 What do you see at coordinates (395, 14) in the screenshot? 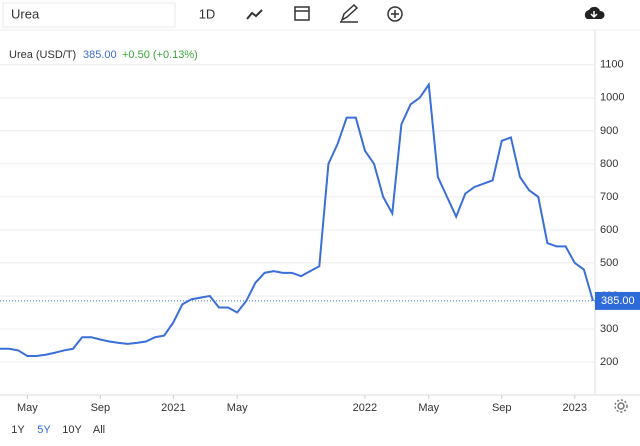
I see `add-icon` at bounding box center [395, 14].